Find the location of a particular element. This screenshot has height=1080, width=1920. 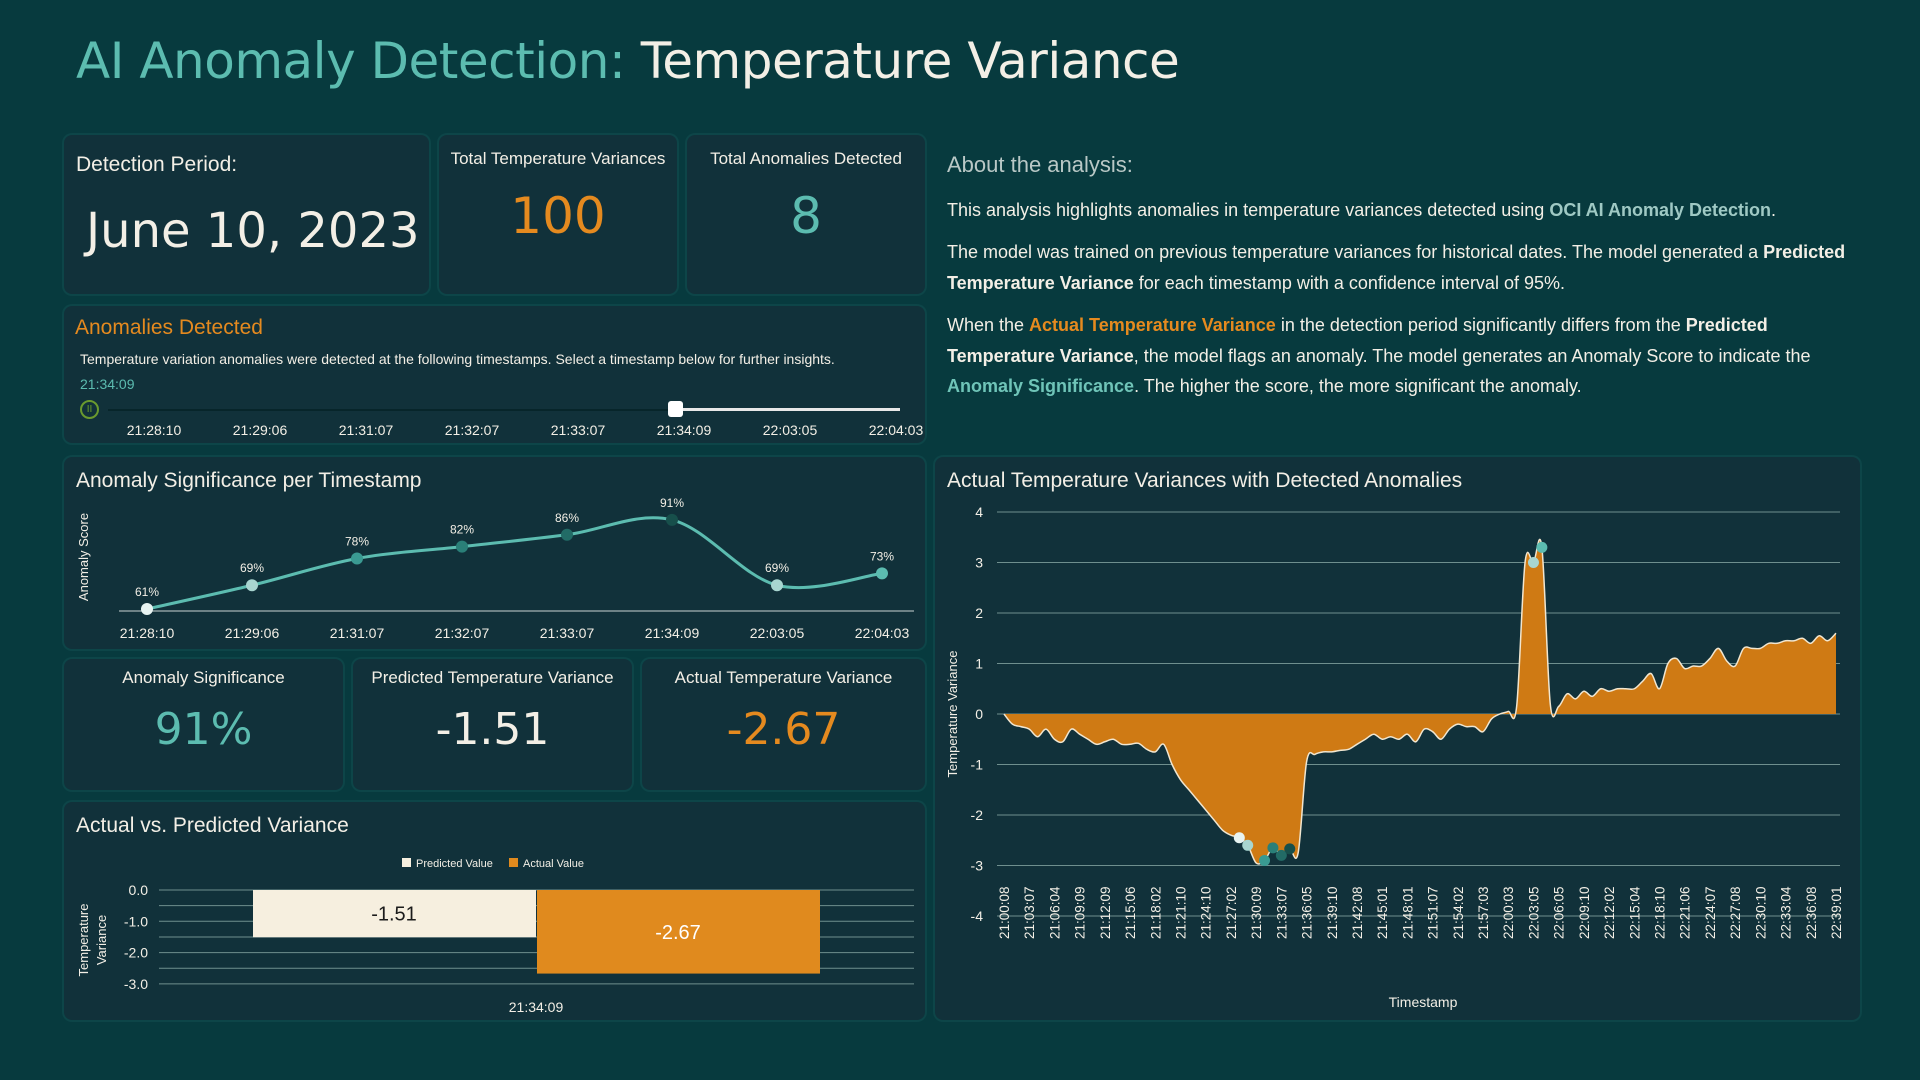

slider-timestamp-label: 21:28:10 is located at coordinates (154, 430).